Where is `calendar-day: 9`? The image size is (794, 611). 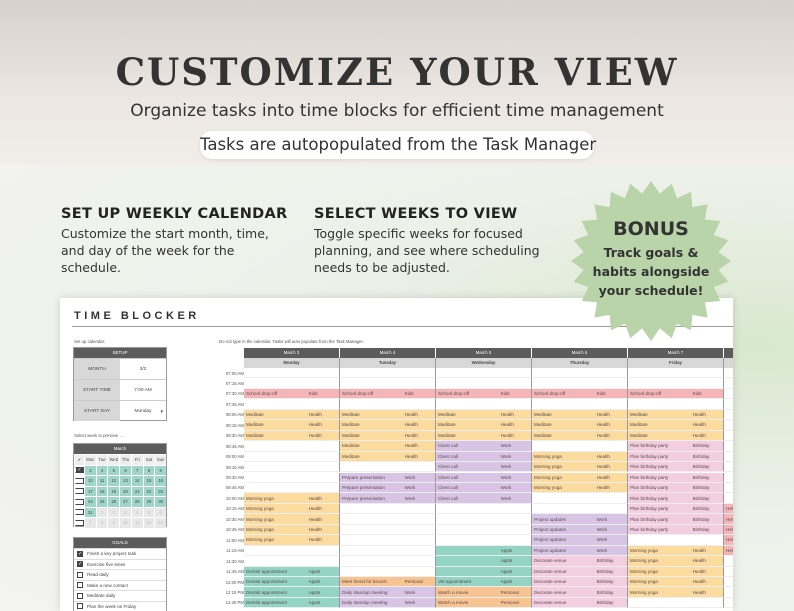 calendar-day: 9 is located at coordinates (160, 470).